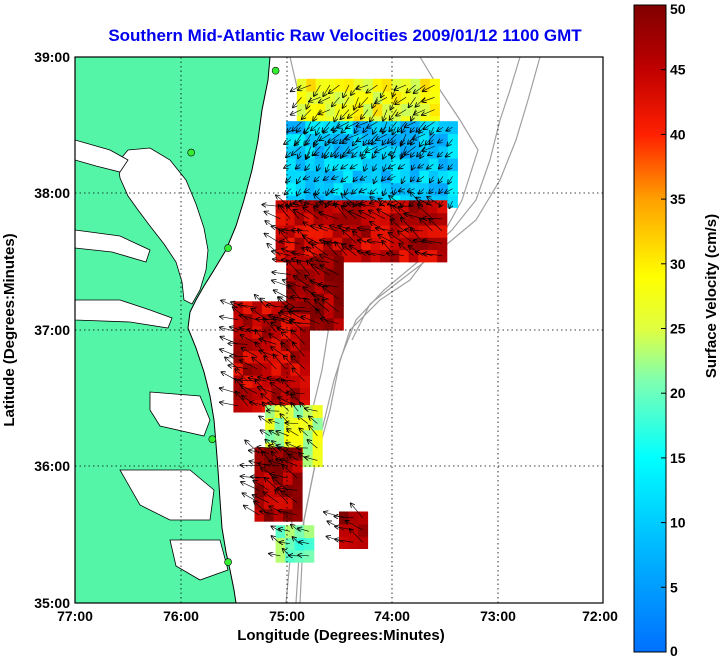  I want to click on y-axis-ticks: 39:00 38:00 37:00 36:00 35:00, so click(52, 330).